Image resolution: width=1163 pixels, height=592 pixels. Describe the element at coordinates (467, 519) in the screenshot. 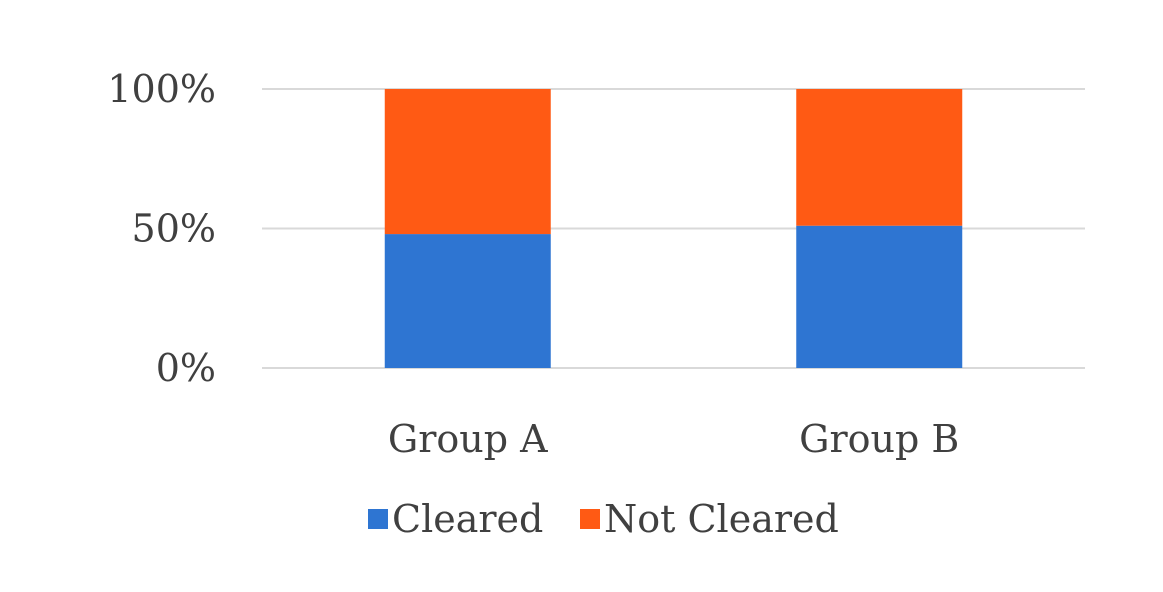

I see `legend-label-cleared: Cleared` at that location.